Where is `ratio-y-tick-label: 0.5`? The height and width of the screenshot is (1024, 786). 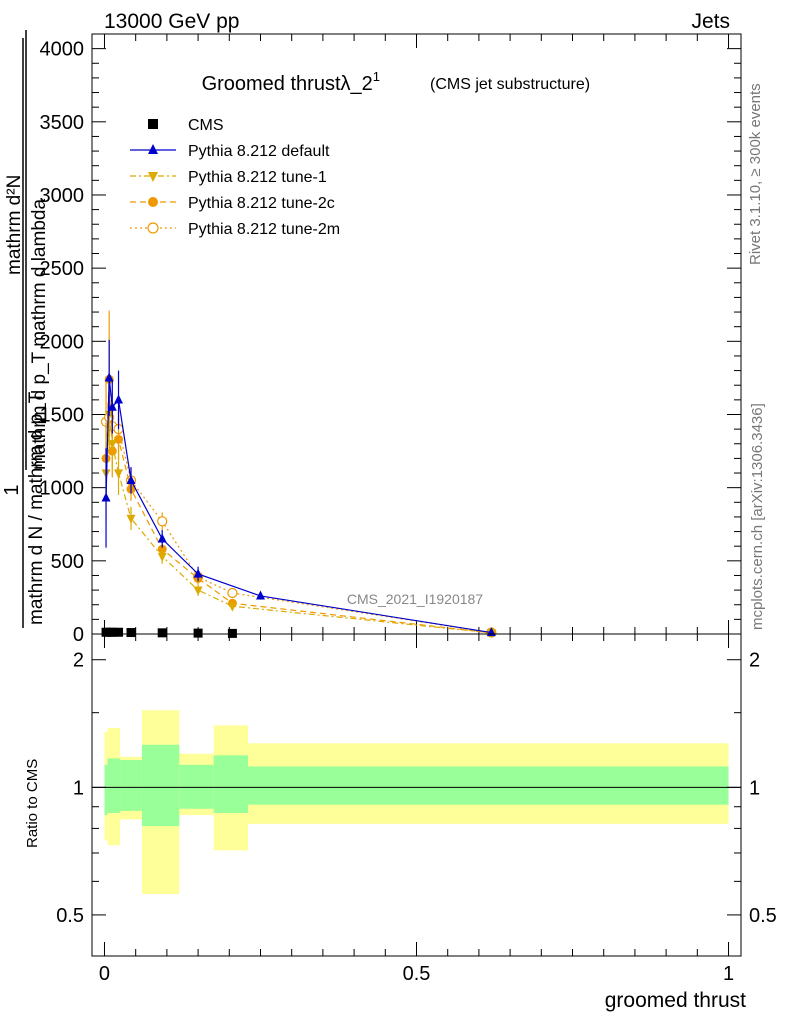
ratio-y-tick-label: 0.5 is located at coordinates (70, 916).